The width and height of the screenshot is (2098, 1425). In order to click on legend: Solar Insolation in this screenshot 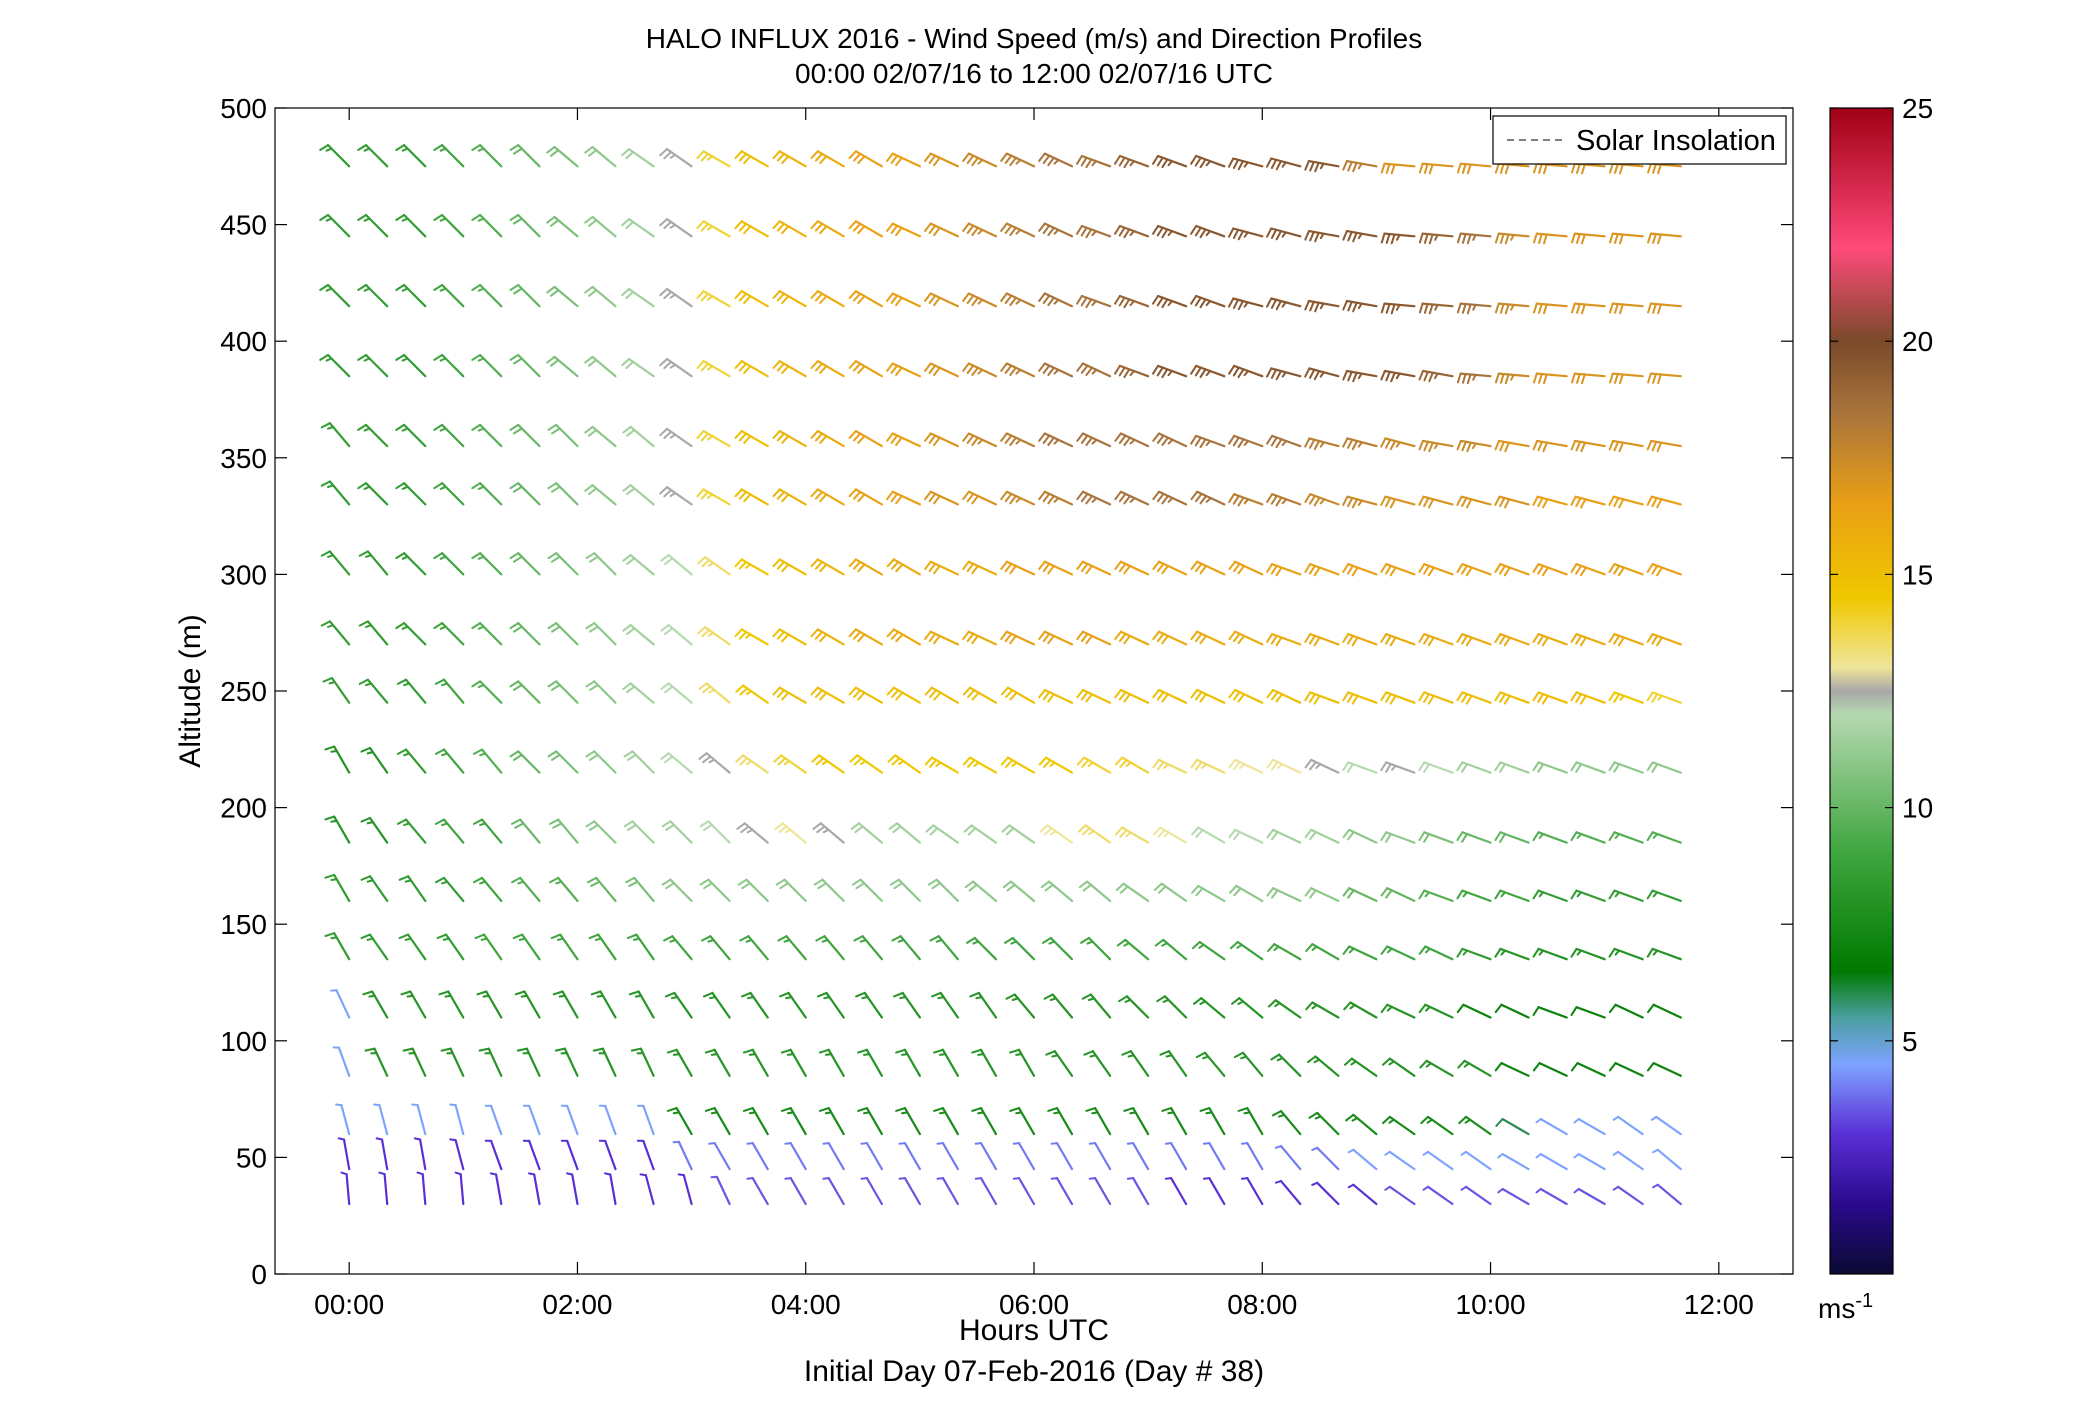, I will do `click(1639, 140)`.